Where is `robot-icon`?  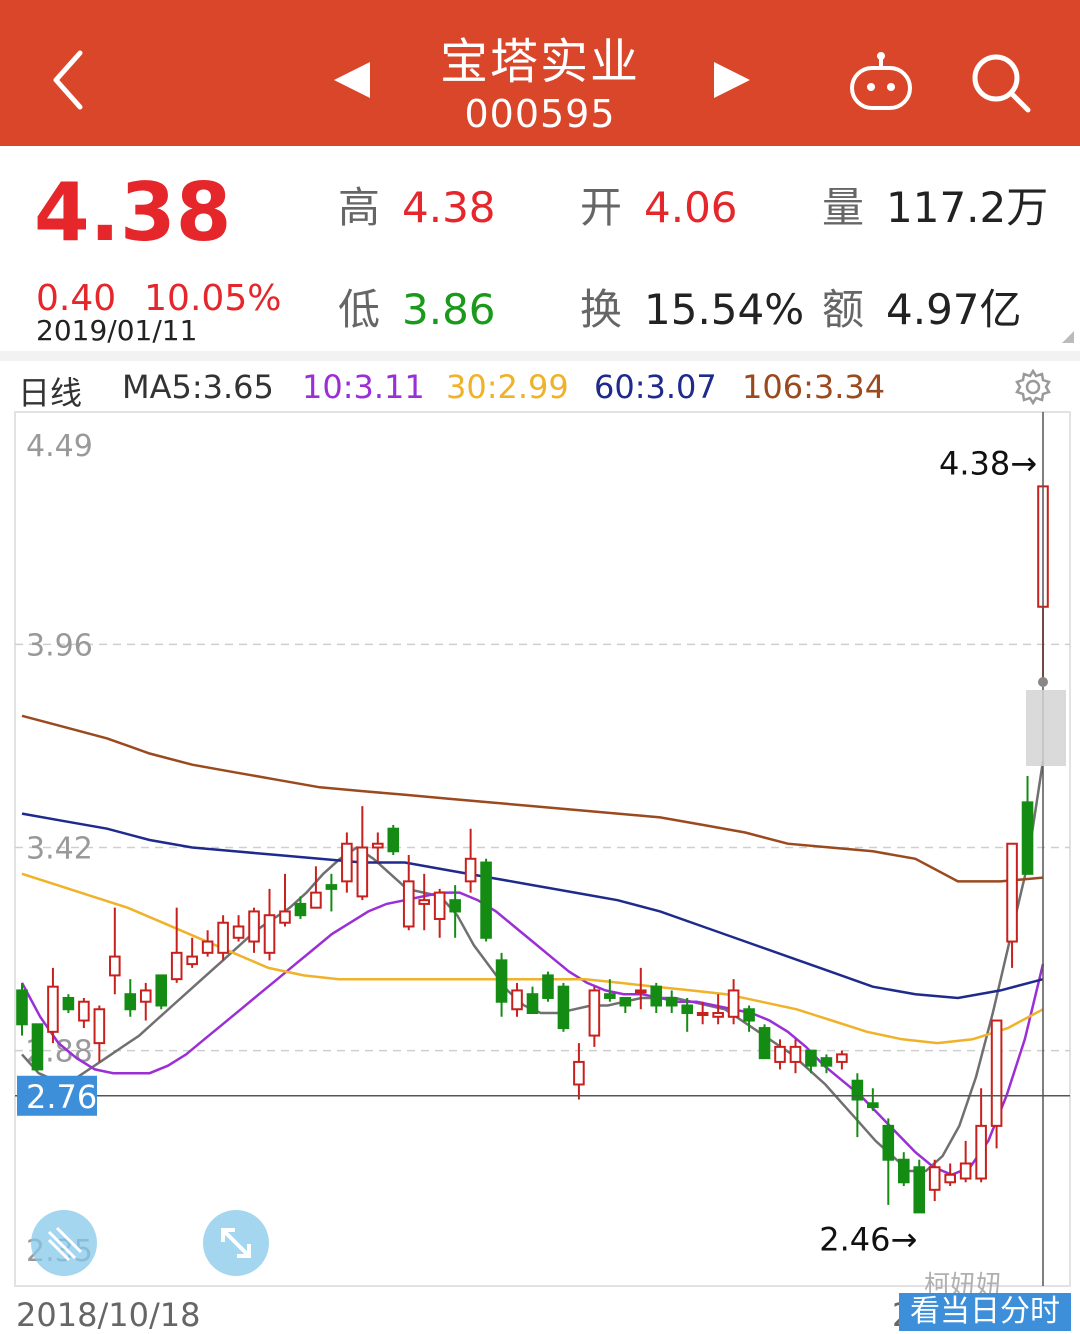
robot-icon is located at coordinates (881, 83).